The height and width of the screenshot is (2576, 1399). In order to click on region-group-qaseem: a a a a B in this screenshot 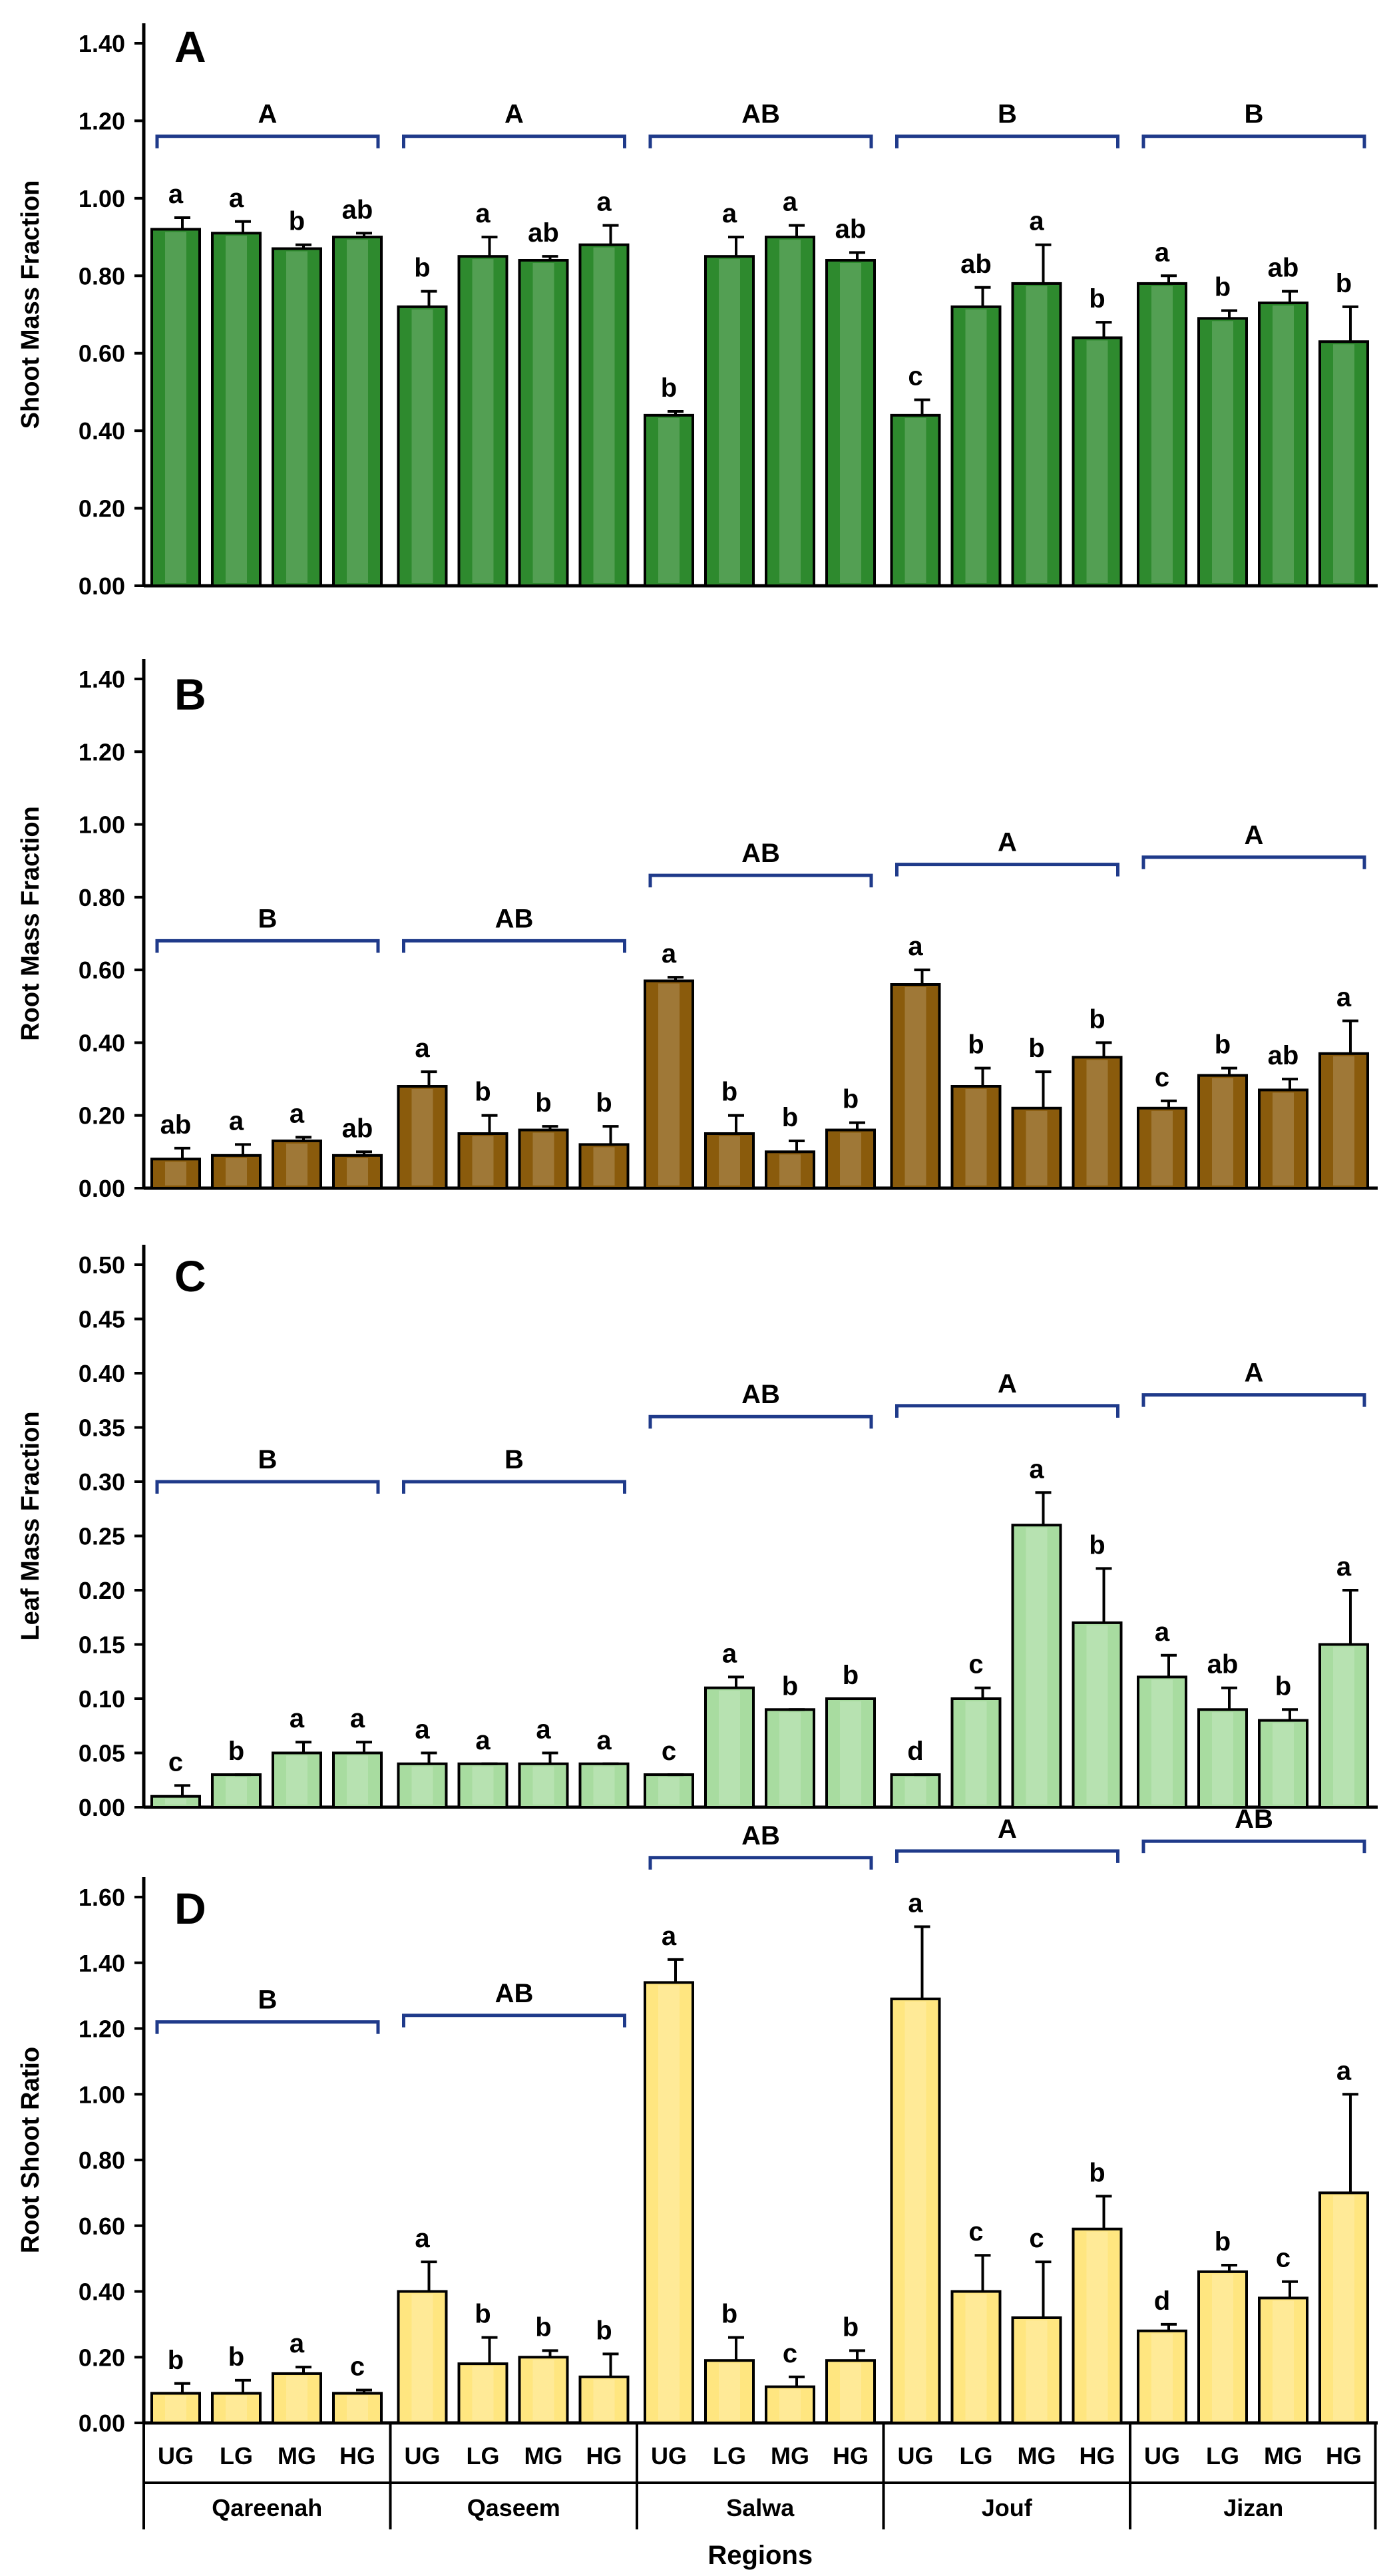, I will do `click(513, 1627)`.